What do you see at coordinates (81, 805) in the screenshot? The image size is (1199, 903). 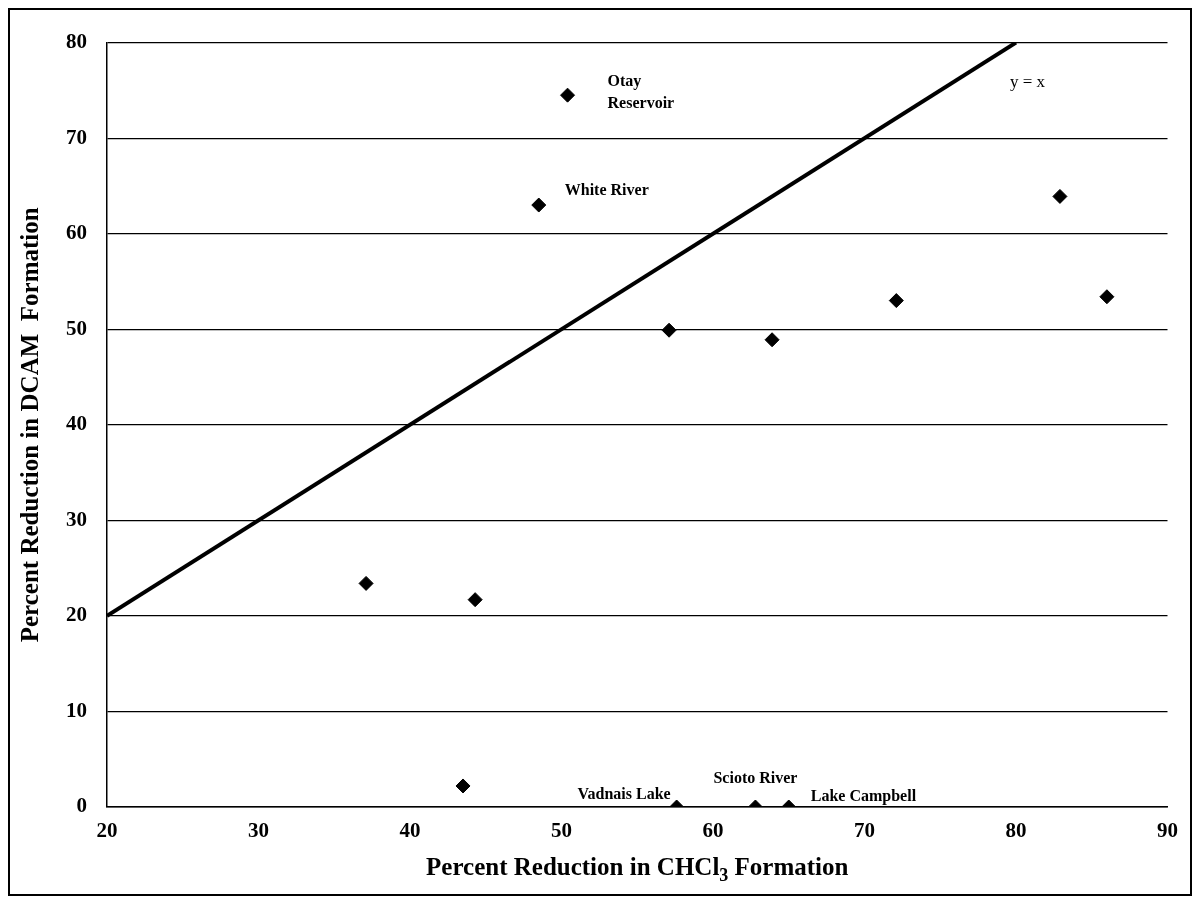 I see `y-tick-label: 0` at bounding box center [81, 805].